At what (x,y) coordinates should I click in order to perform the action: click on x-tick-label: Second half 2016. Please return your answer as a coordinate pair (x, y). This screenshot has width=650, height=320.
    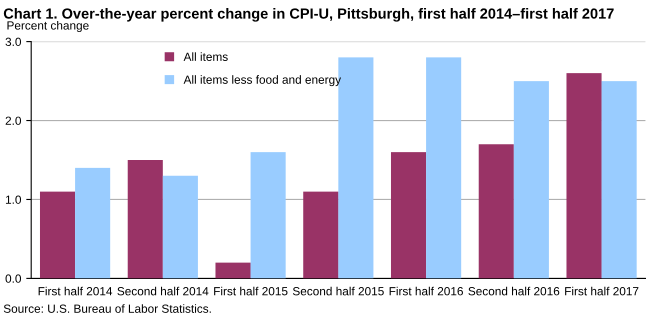
    Looking at the image, I should click on (514, 291).